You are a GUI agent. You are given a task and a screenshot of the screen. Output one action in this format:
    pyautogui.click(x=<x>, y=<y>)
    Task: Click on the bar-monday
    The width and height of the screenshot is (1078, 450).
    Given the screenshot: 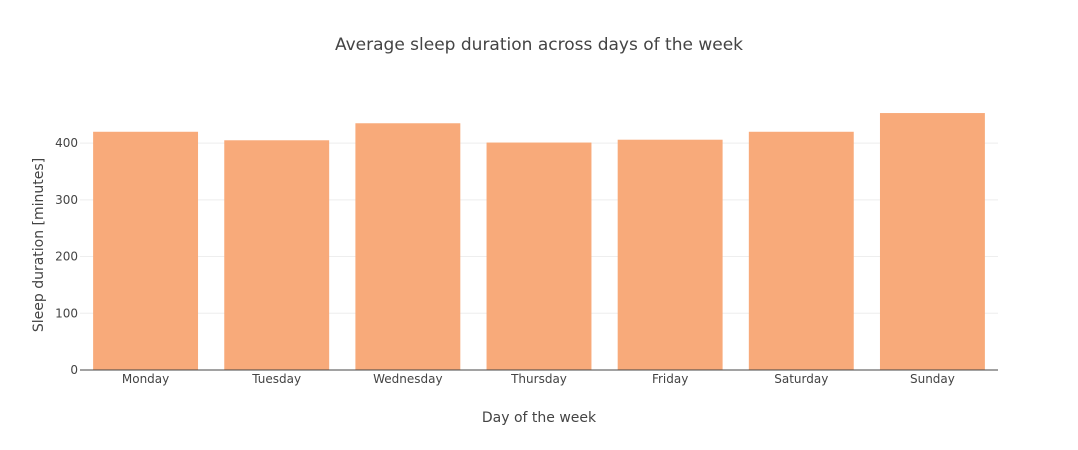 What is the action you would take?
    pyautogui.click(x=146, y=250)
    